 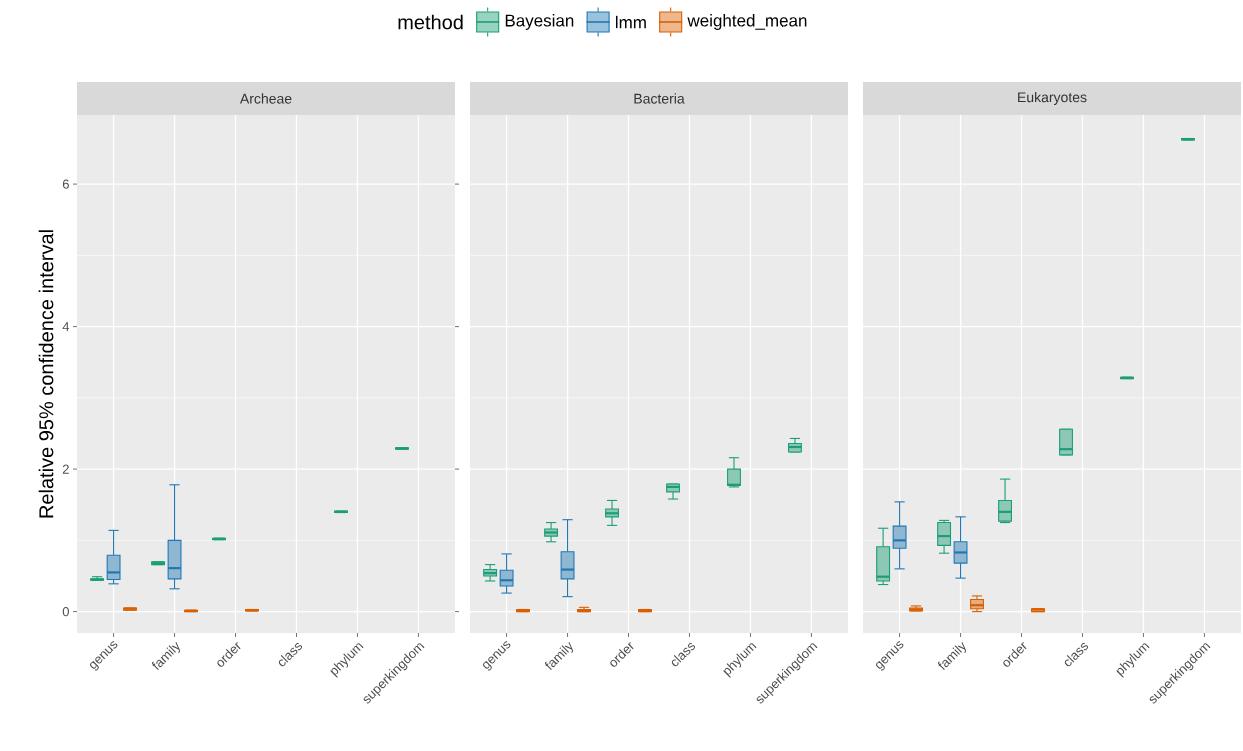 What do you see at coordinates (430, 22) in the screenshot?
I see `legend-title: method` at bounding box center [430, 22].